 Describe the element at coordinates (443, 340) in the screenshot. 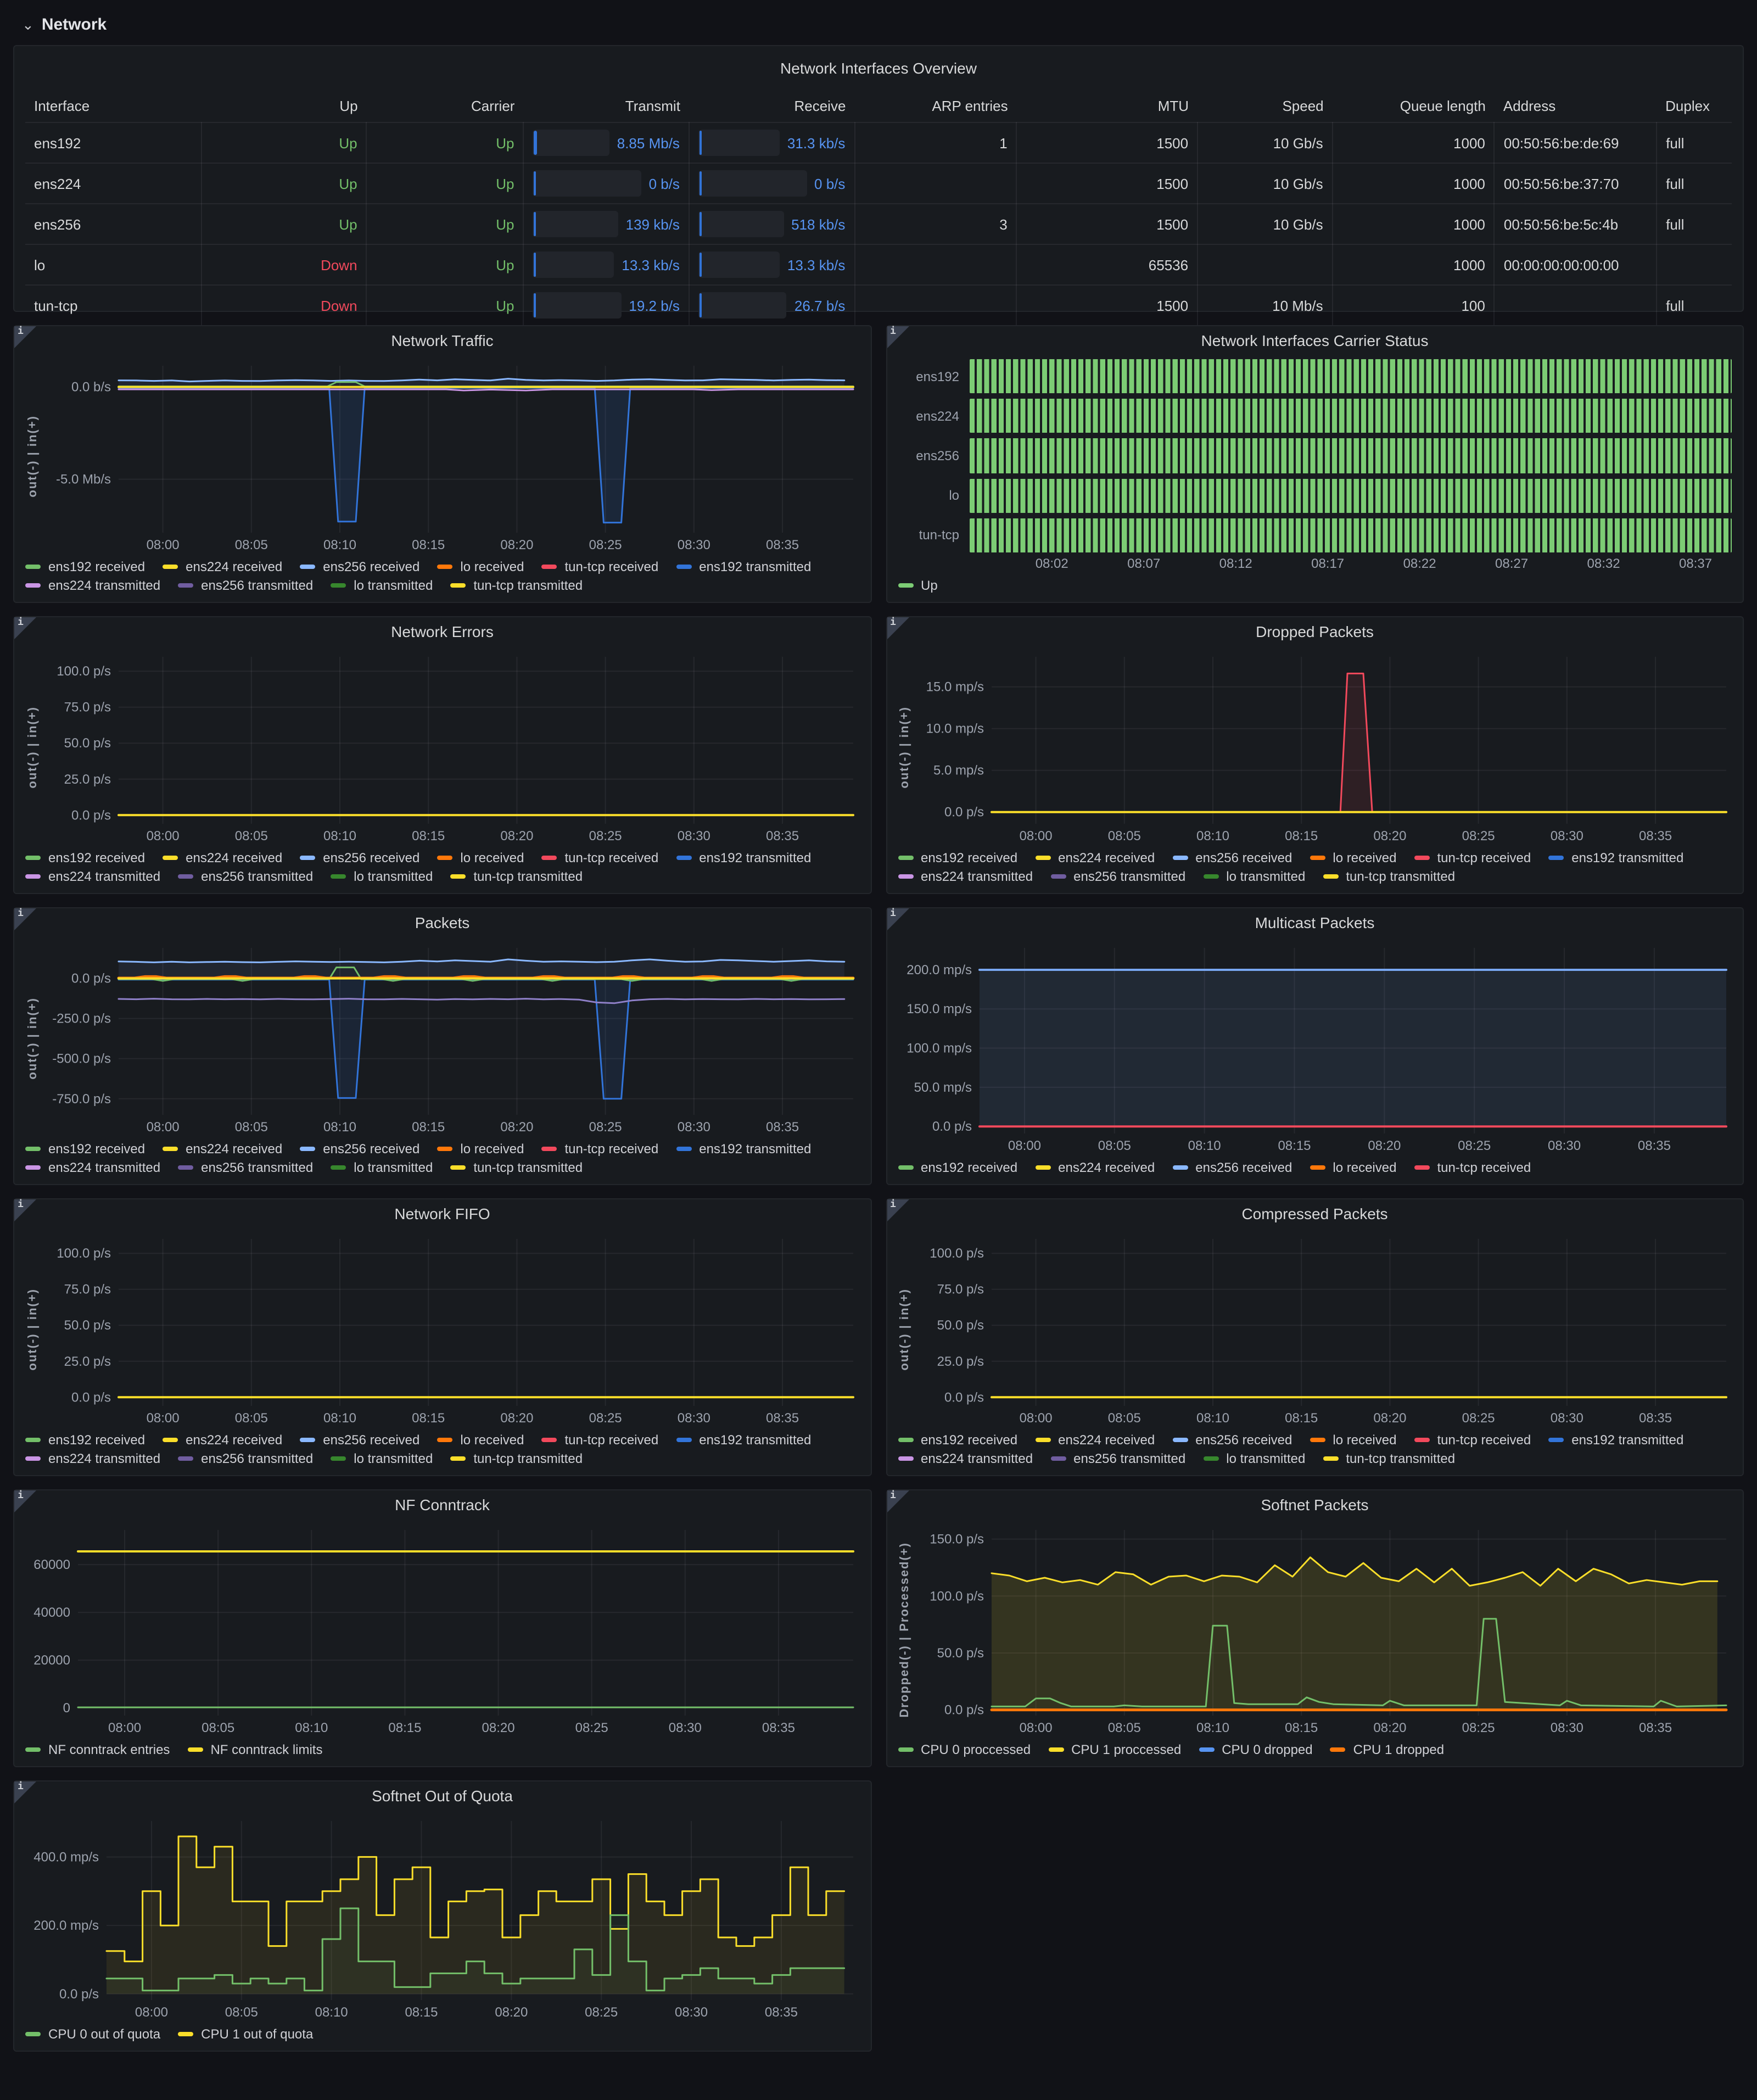

I see `panel-title: Network Traffic` at that location.